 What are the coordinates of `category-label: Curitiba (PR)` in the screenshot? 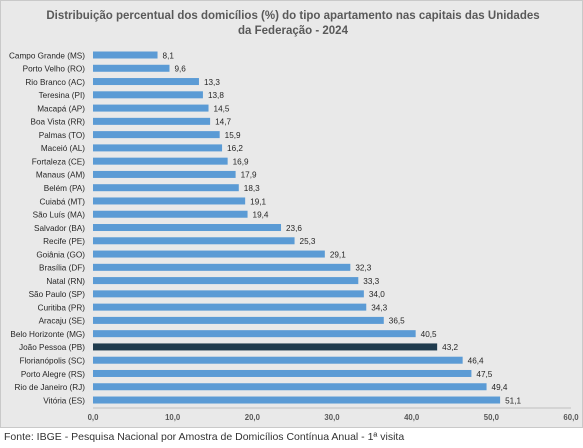 It's located at (62, 307).